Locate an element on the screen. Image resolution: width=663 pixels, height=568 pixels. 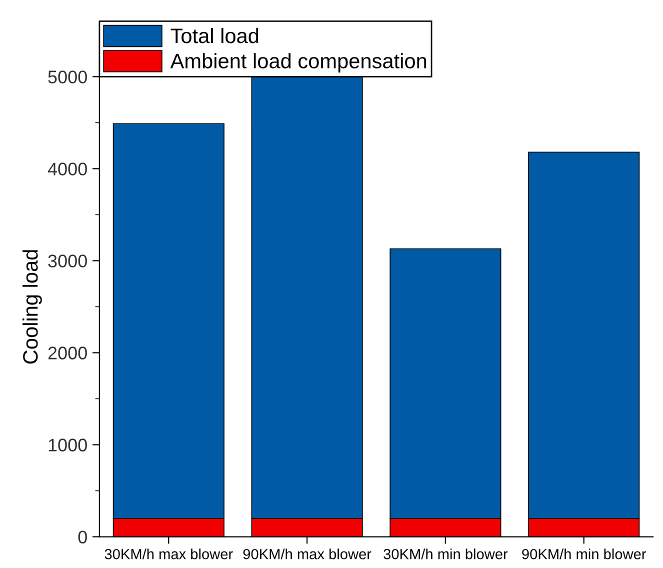
y-tick-label: 1000 is located at coordinates (67, 445).